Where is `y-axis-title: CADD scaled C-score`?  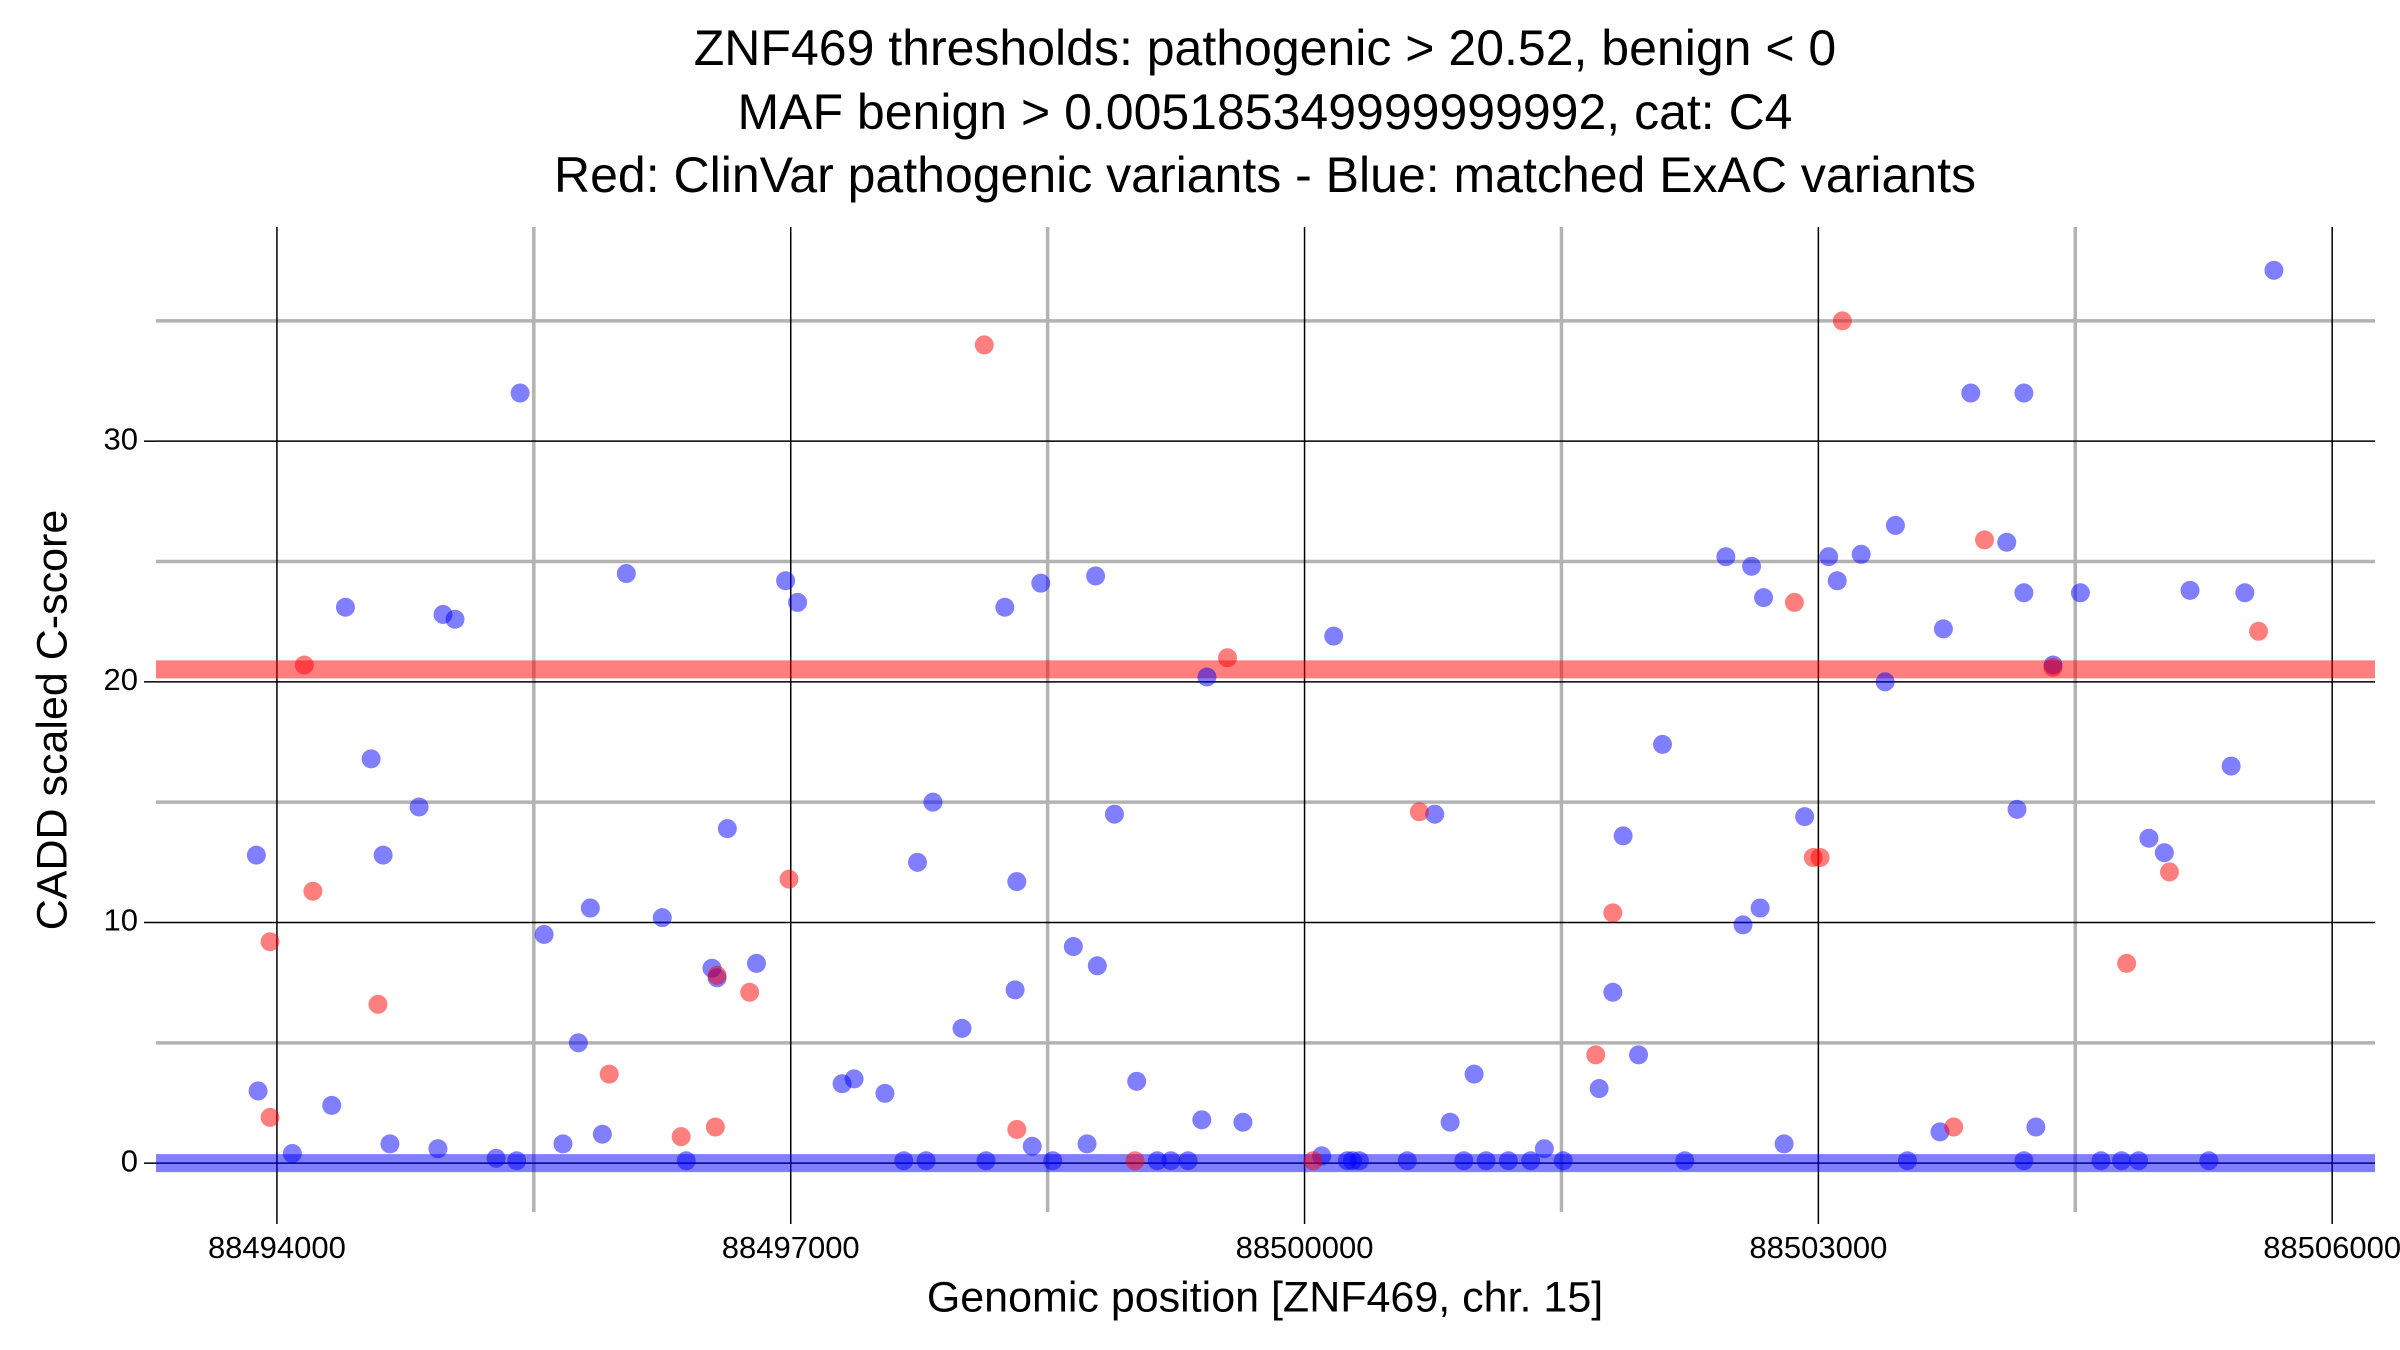
y-axis-title: CADD scaled C-score is located at coordinates (52, 720).